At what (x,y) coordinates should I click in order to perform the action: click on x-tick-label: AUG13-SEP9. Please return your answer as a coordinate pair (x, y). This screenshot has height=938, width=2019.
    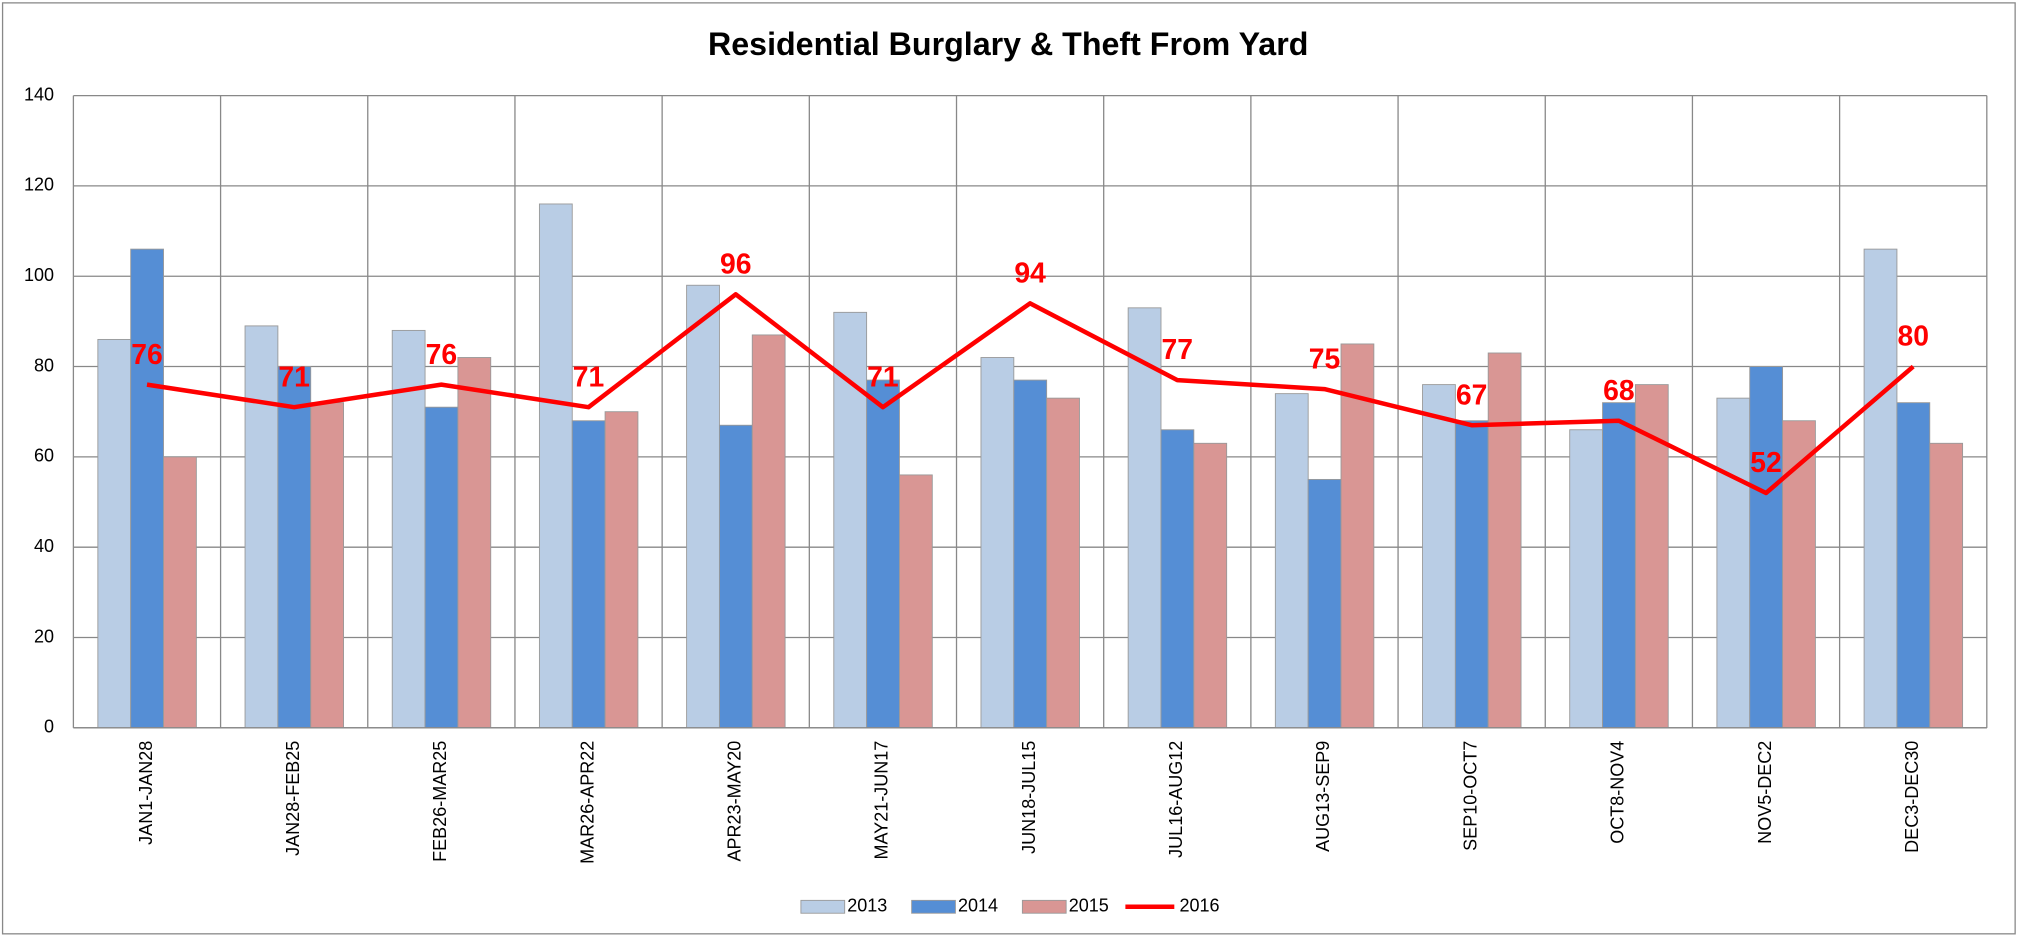
    Looking at the image, I should click on (1323, 796).